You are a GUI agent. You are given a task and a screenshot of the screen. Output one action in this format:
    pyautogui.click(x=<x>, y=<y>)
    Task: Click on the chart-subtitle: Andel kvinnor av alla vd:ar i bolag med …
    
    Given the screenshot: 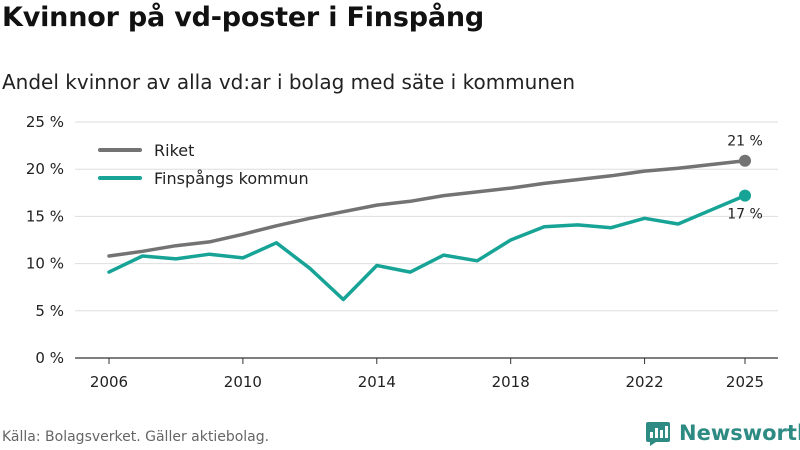 What is the action you would take?
    pyautogui.click(x=288, y=82)
    